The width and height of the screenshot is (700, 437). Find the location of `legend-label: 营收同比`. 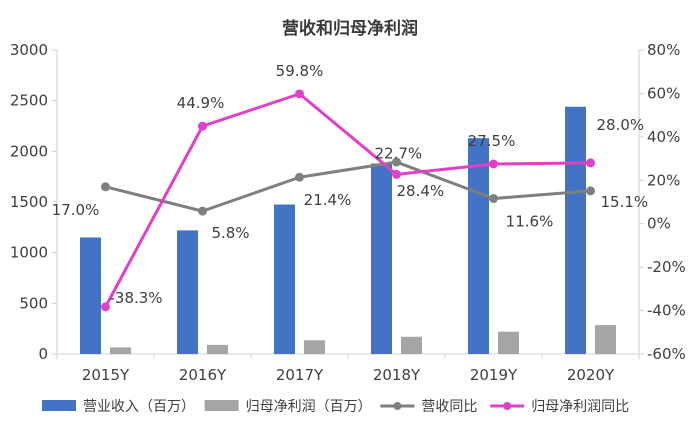

legend-label: 营收同比 is located at coordinates (449, 407).